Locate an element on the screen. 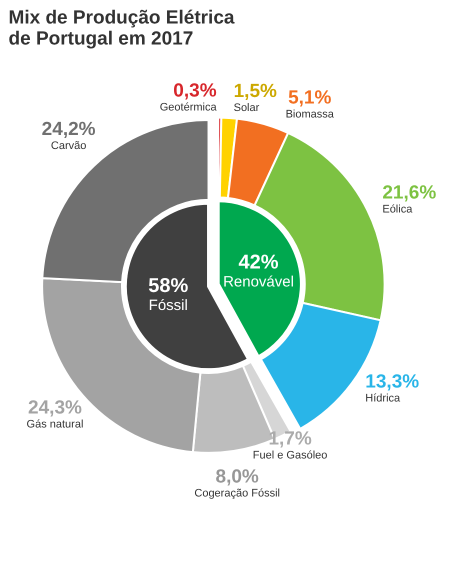 This screenshot has width=466, height=561. slice-label: Eólica is located at coordinates (398, 209).